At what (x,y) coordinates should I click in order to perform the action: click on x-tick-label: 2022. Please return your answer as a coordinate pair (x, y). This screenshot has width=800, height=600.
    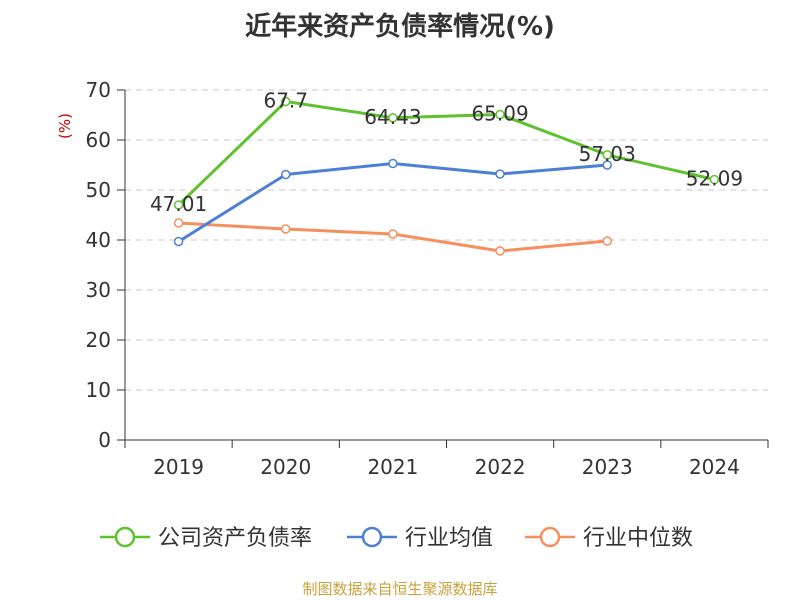
    Looking at the image, I should click on (500, 467).